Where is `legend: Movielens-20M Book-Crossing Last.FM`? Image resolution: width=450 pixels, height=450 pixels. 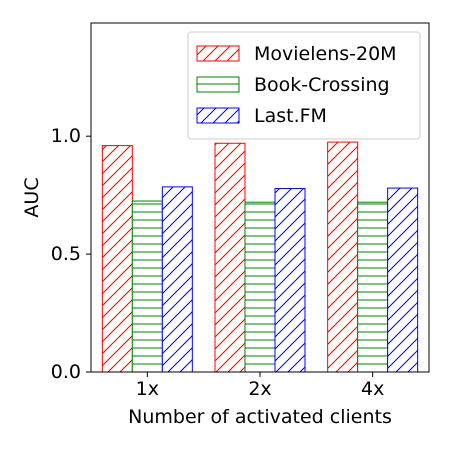 legend: Movielens-20M Book-Crossing Last.FM is located at coordinates (304, 85).